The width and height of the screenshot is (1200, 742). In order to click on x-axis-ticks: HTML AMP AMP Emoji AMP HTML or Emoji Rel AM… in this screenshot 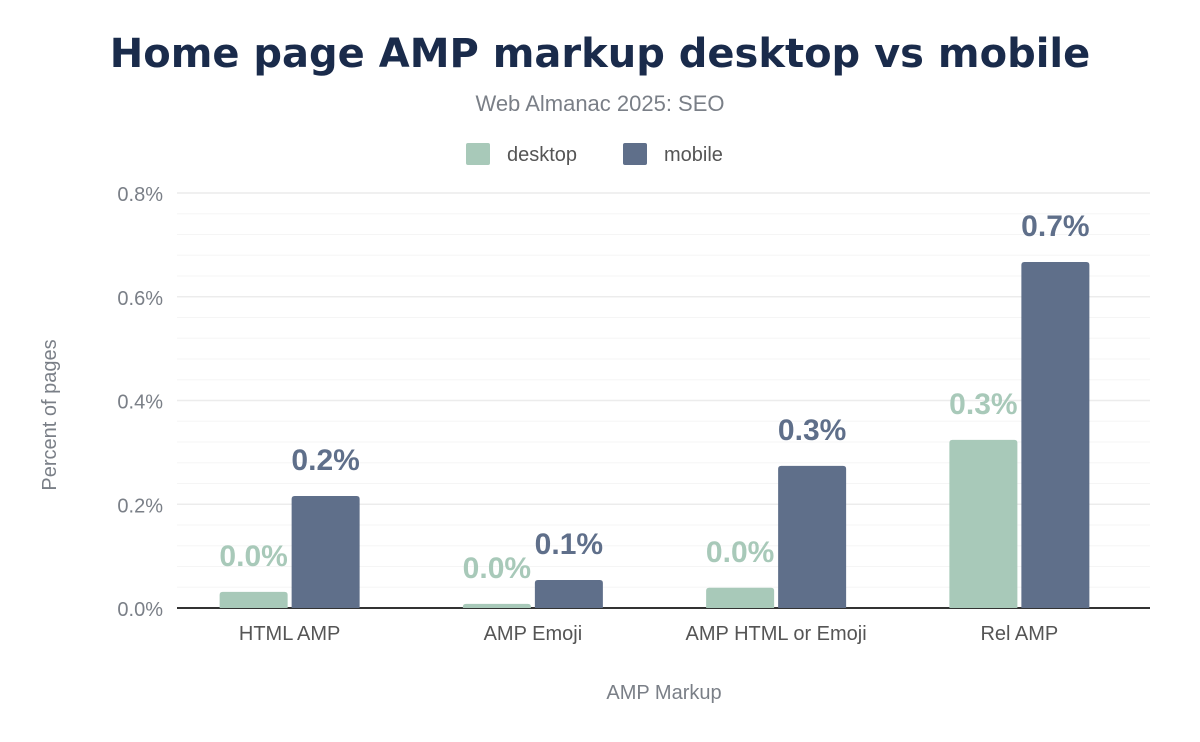, I will do `click(648, 634)`.